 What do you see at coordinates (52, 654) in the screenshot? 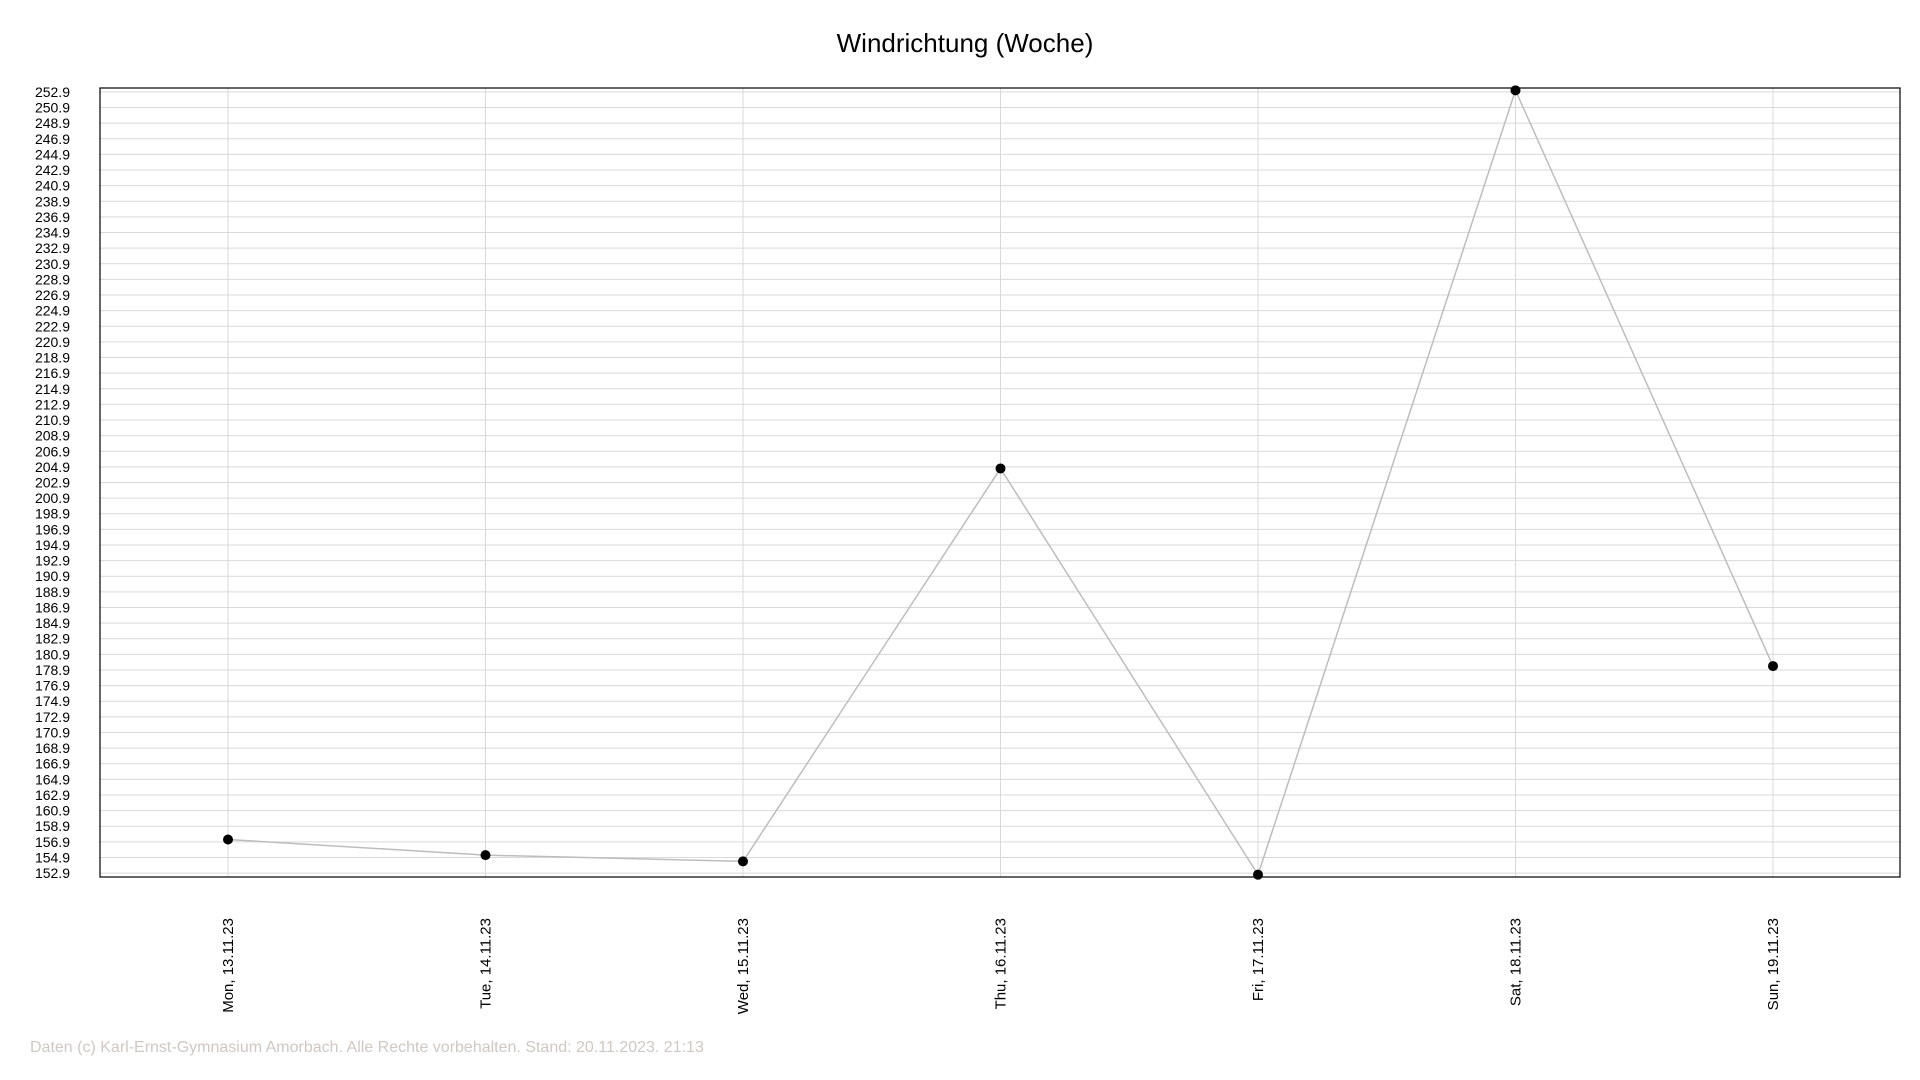
I see `y-tick-label: 180.9` at bounding box center [52, 654].